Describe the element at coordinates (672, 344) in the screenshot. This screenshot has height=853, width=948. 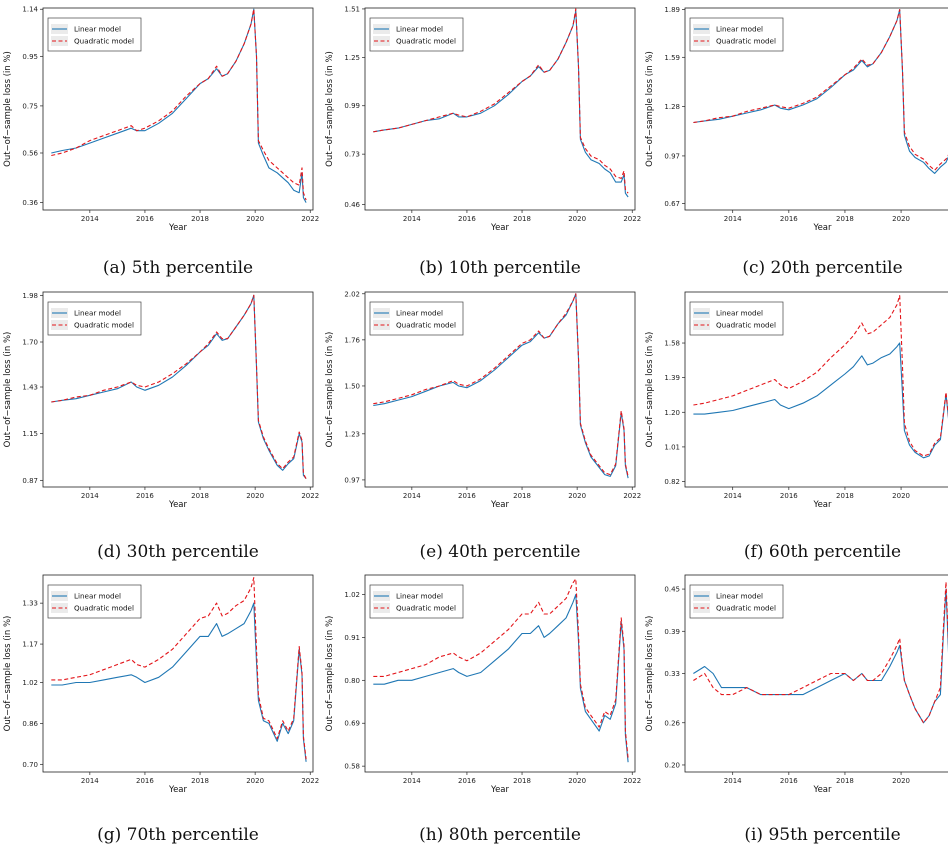
I see `y-tick-label: 1.58` at that location.